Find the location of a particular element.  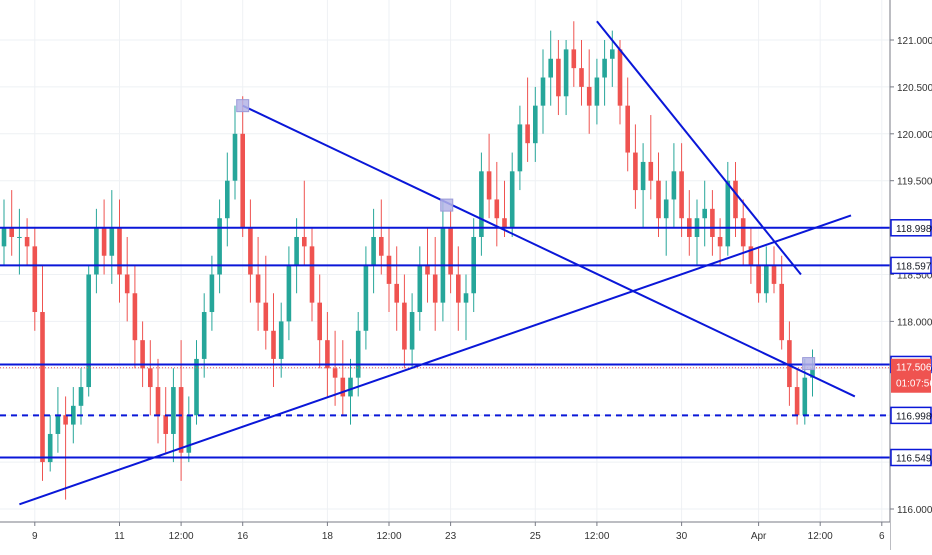

time-axis-bg is located at coordinates (445, 536).